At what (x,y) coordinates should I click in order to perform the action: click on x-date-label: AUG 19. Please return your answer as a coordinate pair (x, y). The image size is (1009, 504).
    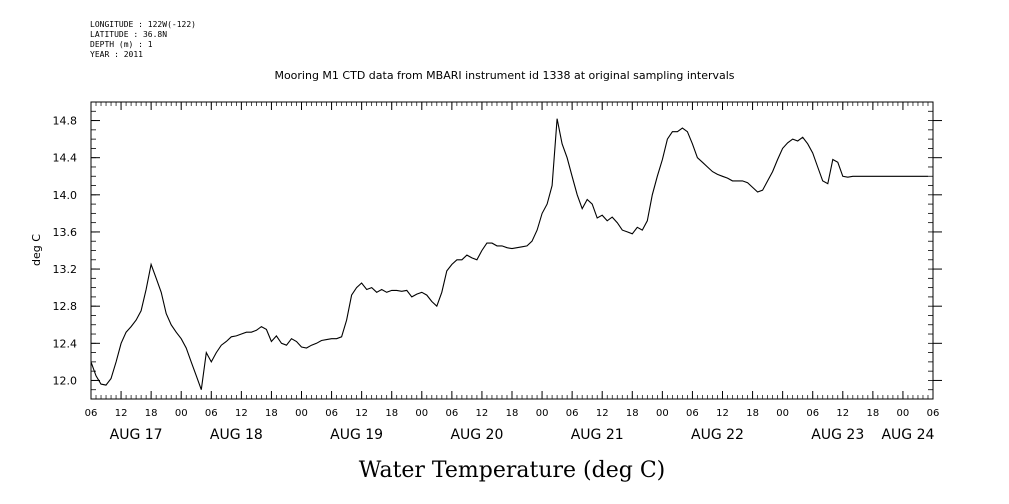
    Looking at the image, I should click on (356, 435).